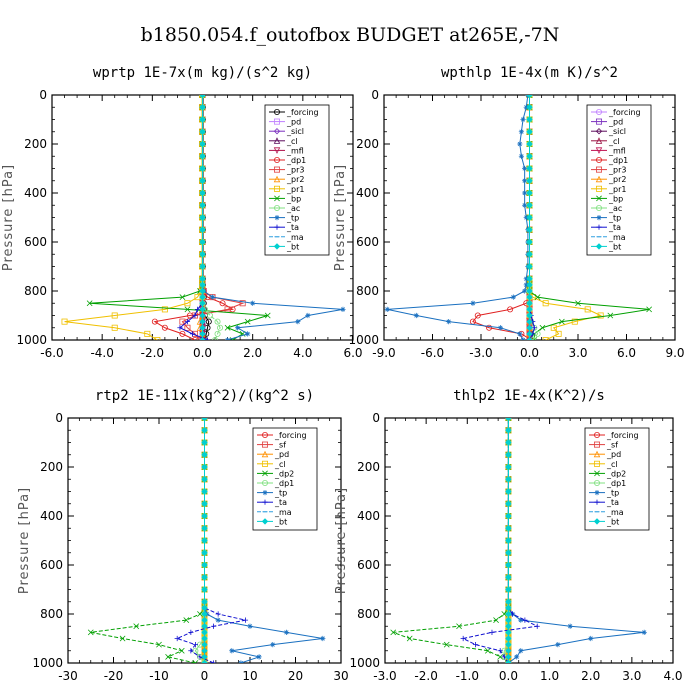  What do you see at coordinates (612, 464) in the screenshot?
I see `legend-label: _cl` at bounding box center [612, 464].